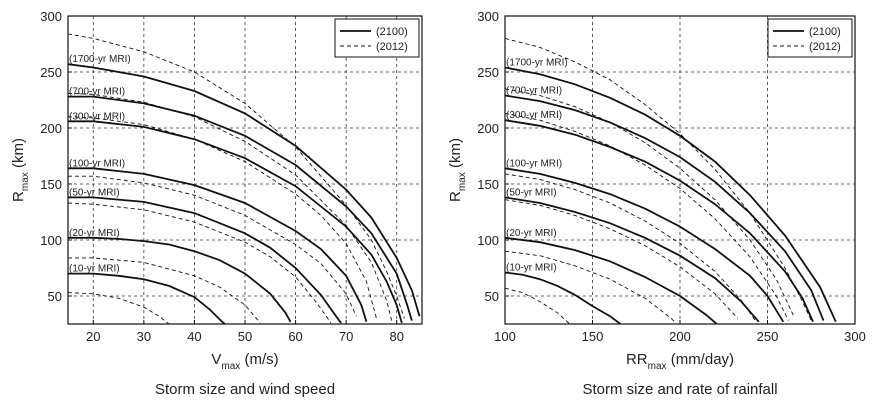  What do you see at coordinates (245, 389) in the screenshot?
I see `caption-left: Storm size and wind speed` at bounding box center [245, 389].